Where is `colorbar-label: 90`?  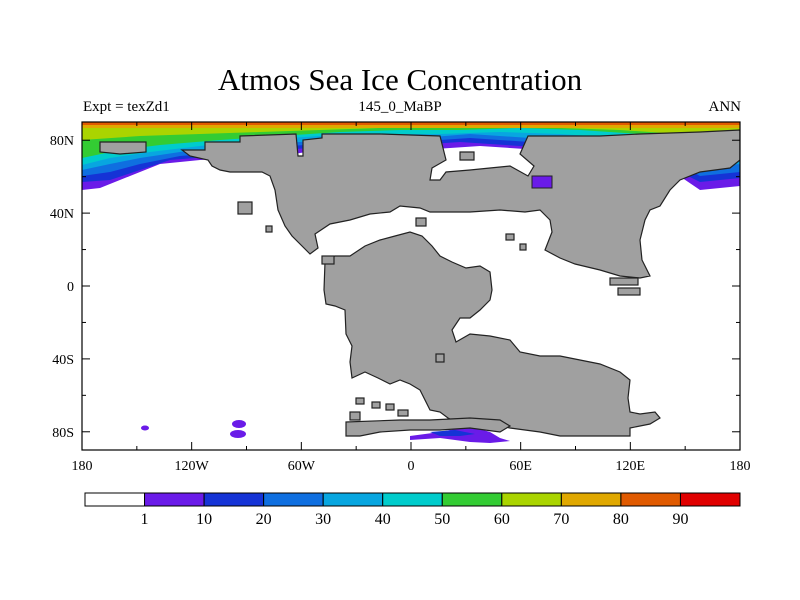
colorbar-label: 90 is located at coordinates (680, 519).